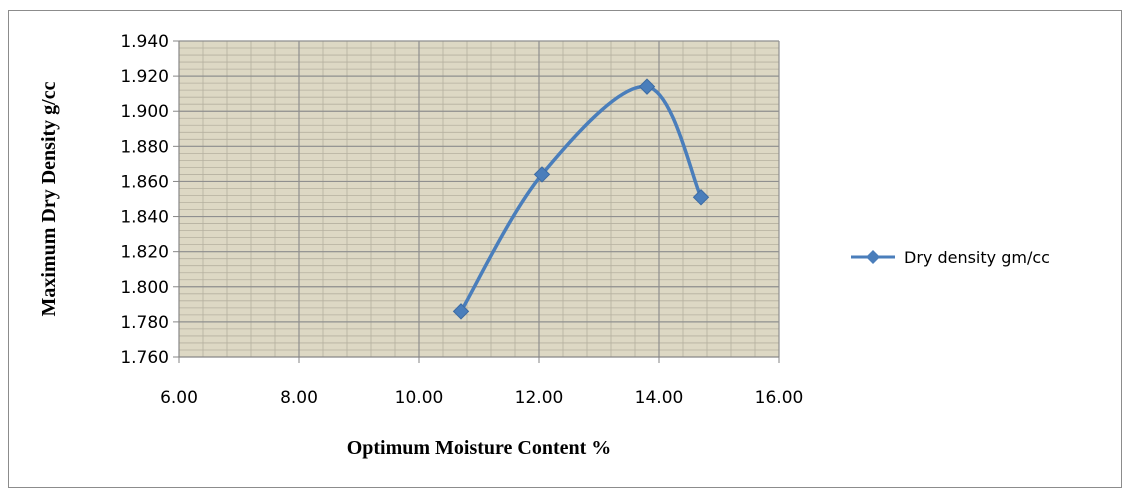 Image resolution: width=1129 pixels, height=494 pixels. What do you see at coordinates (144, 288) in the screenshot?
I see `y-tick-label: 1.800` at bounding box center [144, 288].